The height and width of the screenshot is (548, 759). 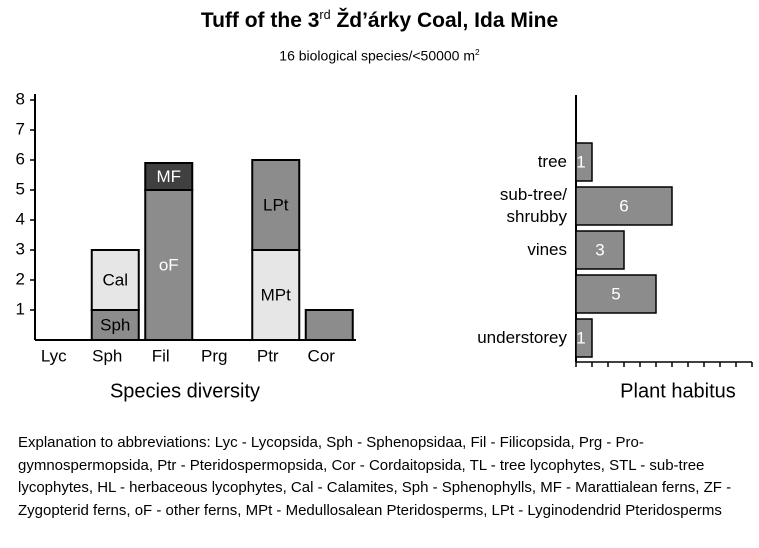 What do you see at coordinates (20, 308) in the screenshot?
I see `y-tick-label: 1` at bounding box center [20, 308].